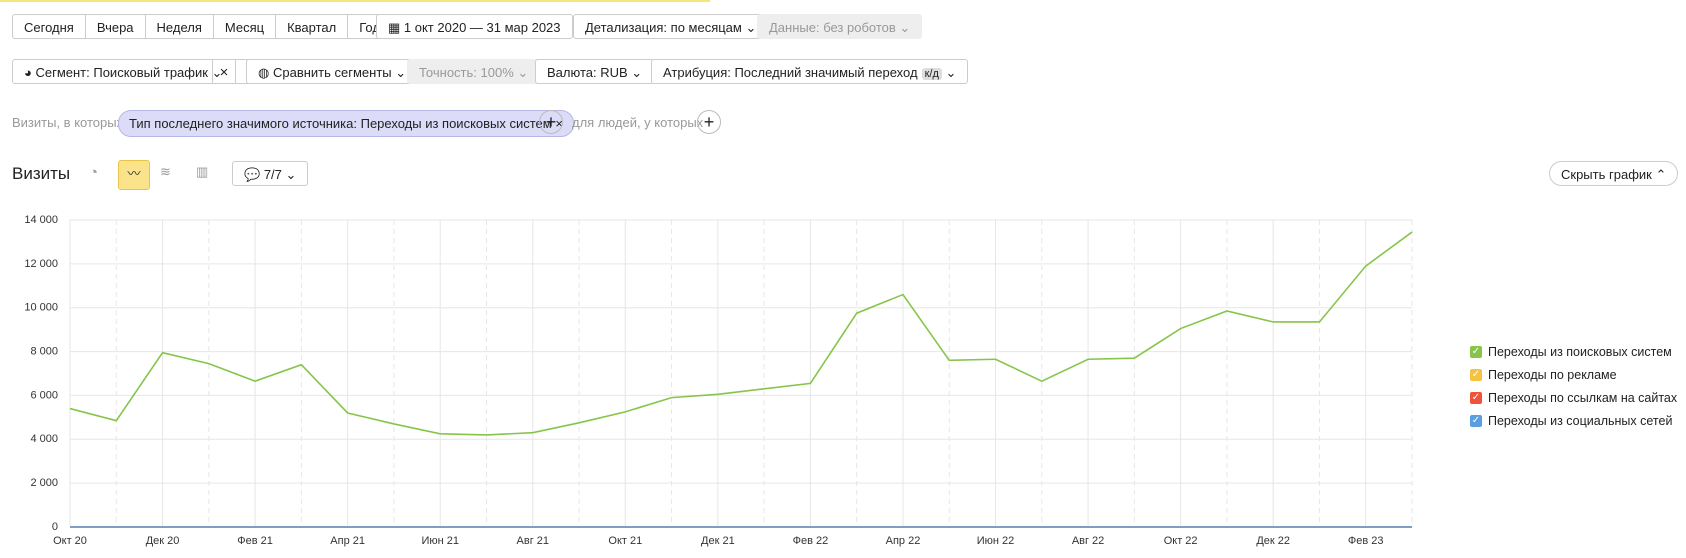 The height and width of the screenshot is (558, 1686). Describe the element at coordinates (811, 541) in the screenshot. I see `x-tick-label: Фев 22` at that location.